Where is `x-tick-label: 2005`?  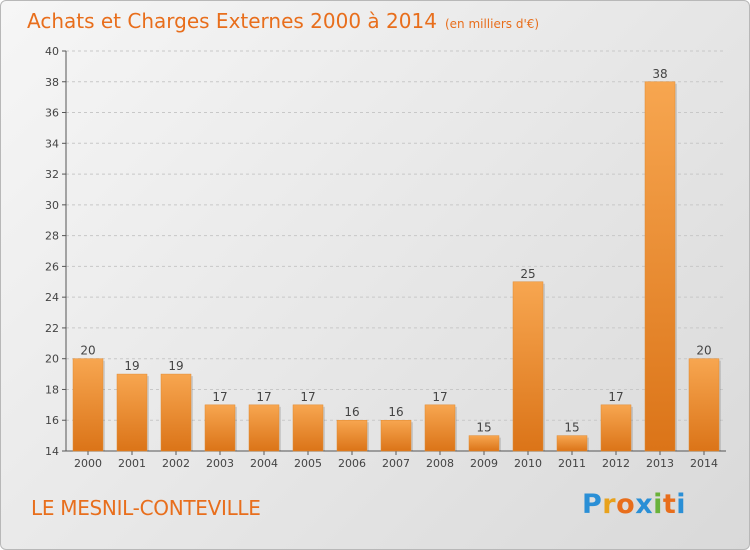
x-tick-label: 2005 is located at coordinates (308, 463).